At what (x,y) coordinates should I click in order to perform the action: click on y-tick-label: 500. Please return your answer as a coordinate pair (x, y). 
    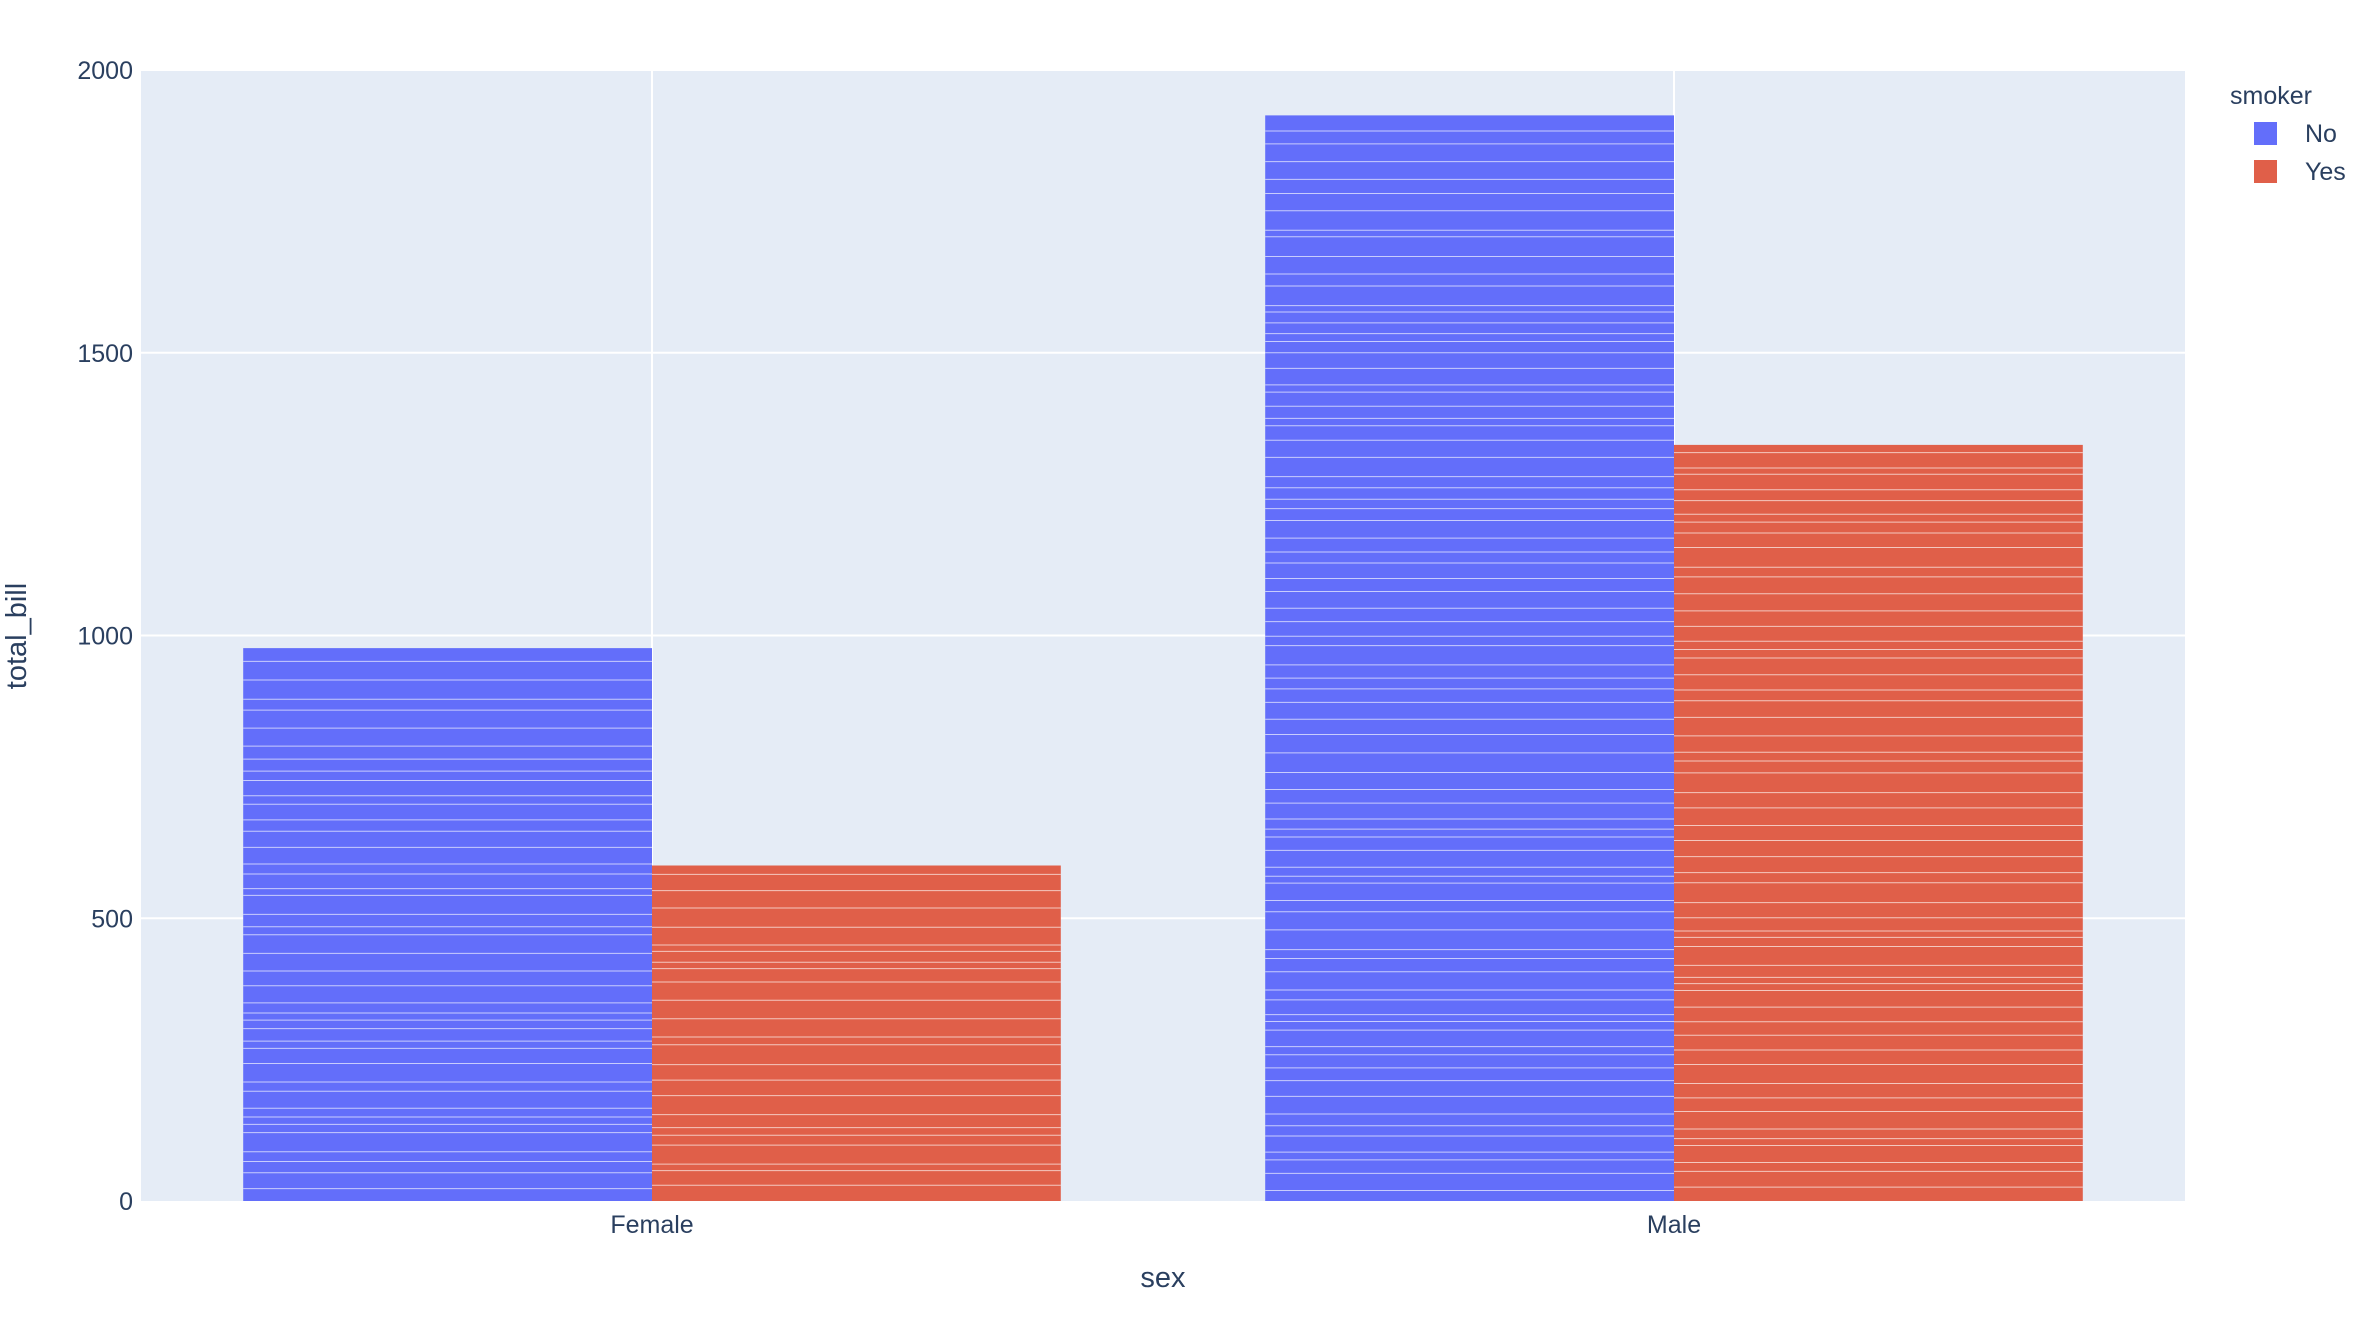
    Looking at the image, I should click on (112, 919).